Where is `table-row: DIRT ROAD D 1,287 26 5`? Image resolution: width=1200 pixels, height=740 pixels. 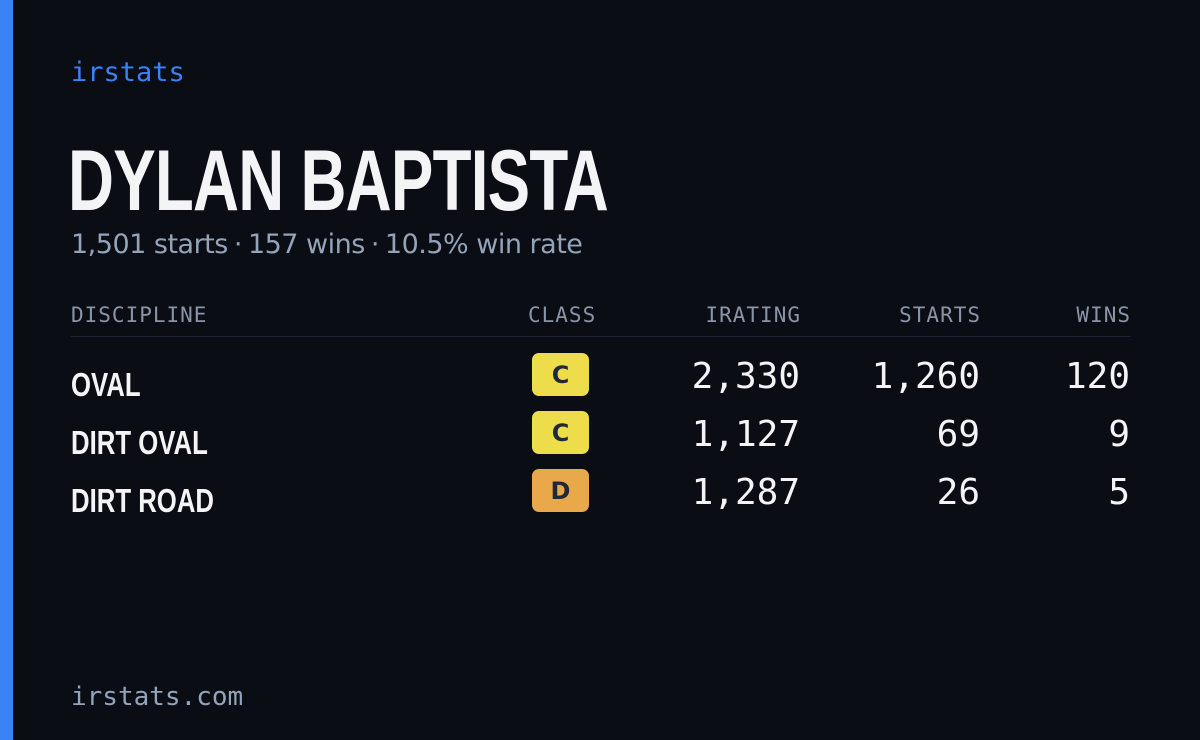
table-row: DIRT ROAD D 1,287 26 5 is located at coordinates (601, 498).